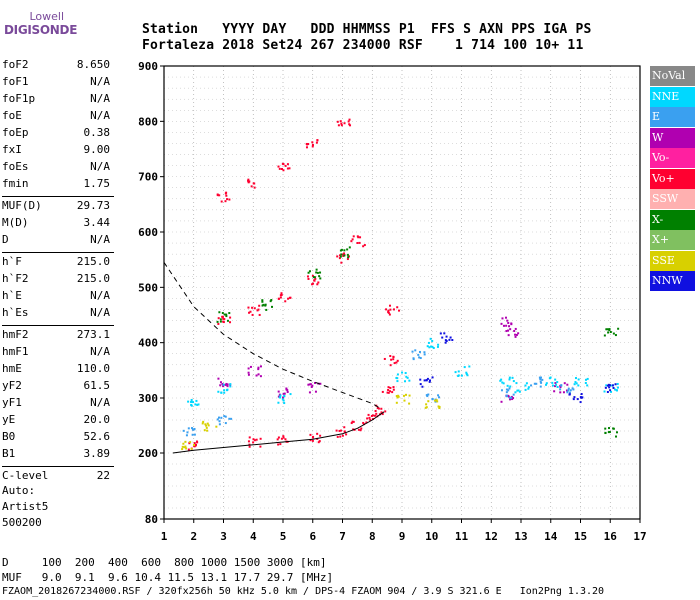  I want to click on x-tick-label: 14, so click(551, 536).